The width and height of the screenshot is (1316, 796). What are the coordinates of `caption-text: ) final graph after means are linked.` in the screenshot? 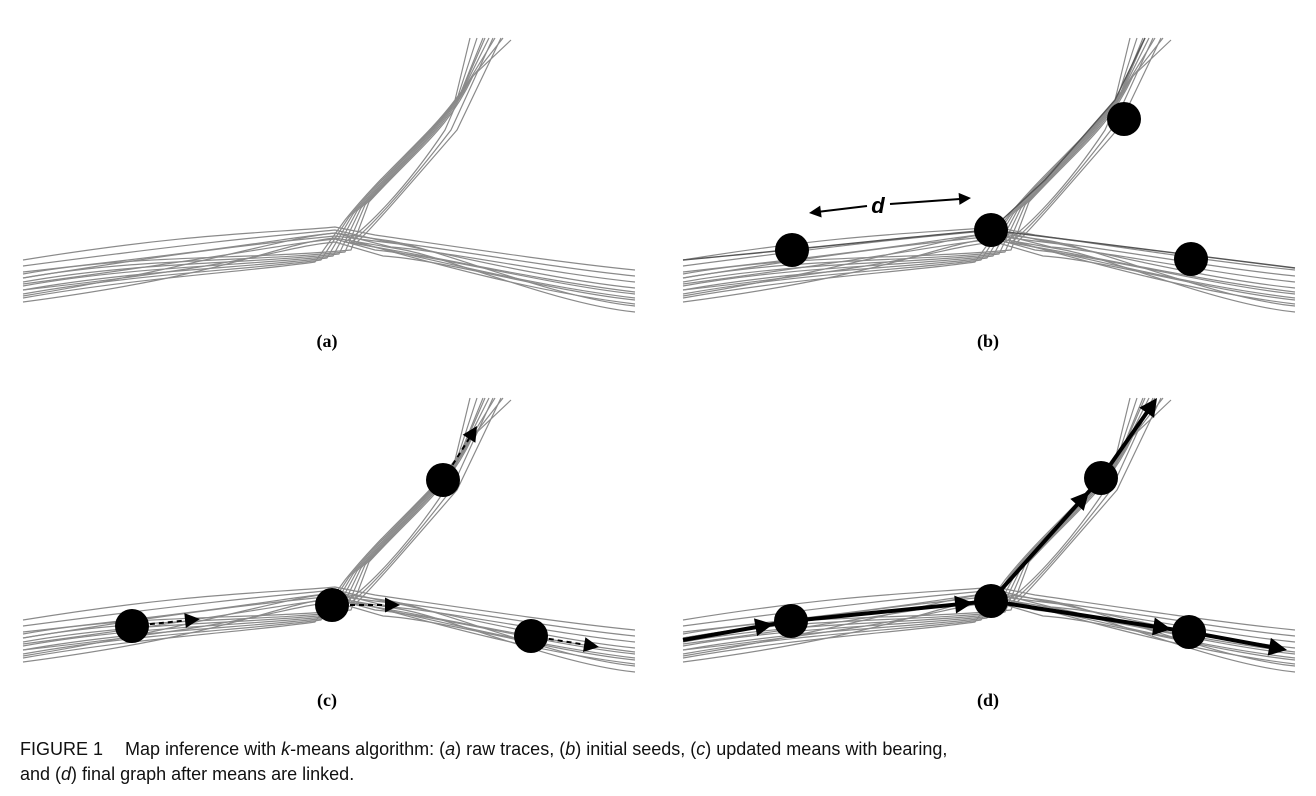 It's located at (213, 774).